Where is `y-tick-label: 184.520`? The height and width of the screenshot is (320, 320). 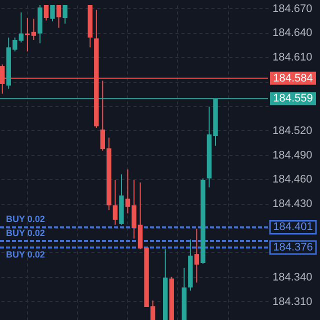
y-tick-label: 184.520 is located at coordinates (292, 130).